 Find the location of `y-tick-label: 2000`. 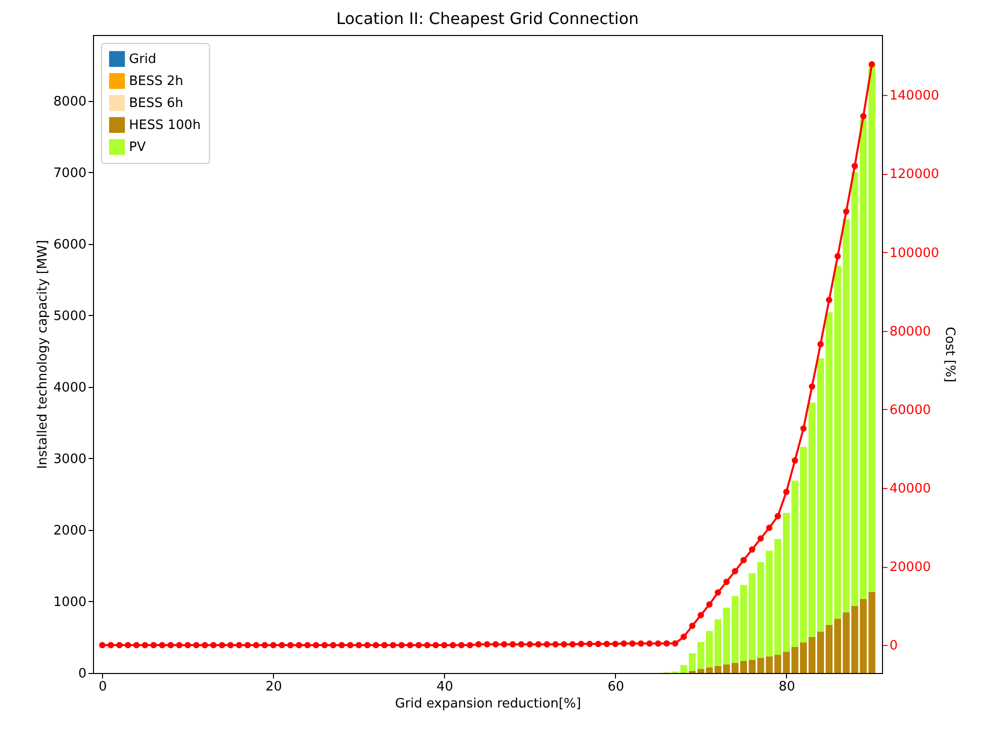

y-tick-label: 2000 is located at coordinates (69, 530).